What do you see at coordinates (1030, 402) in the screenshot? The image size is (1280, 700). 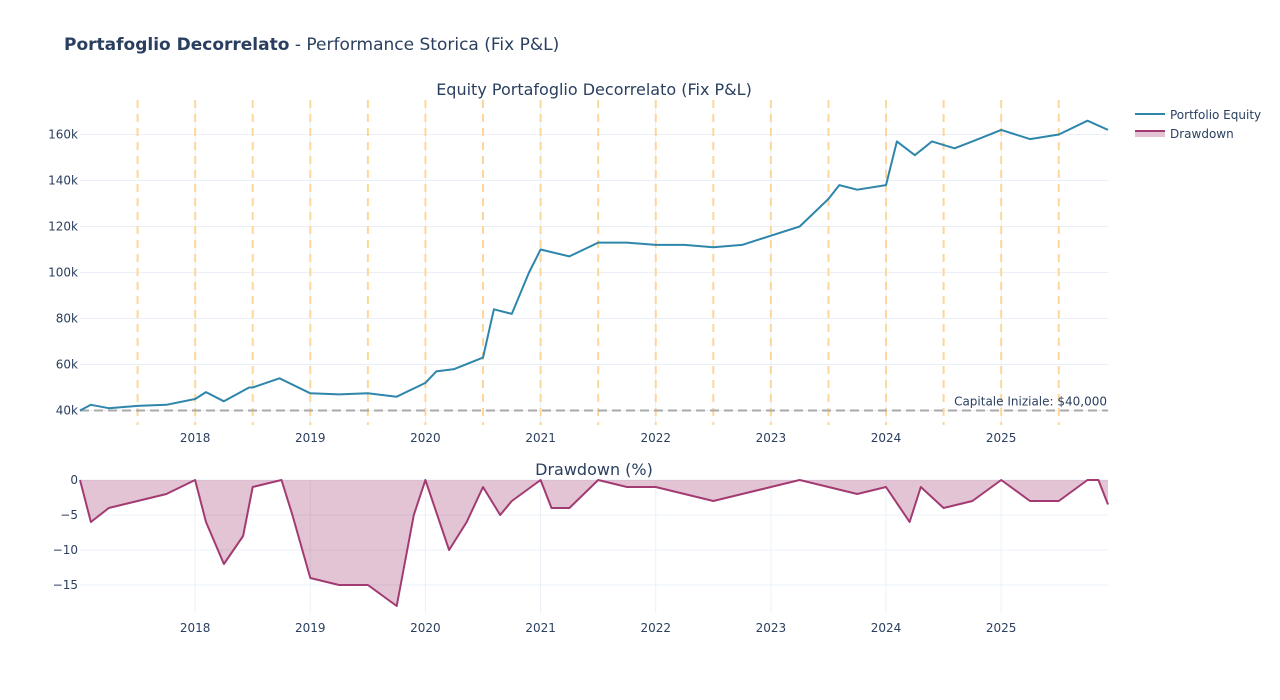 I see `initial-capital-annotation: Capitale Iniziale: $40,000` at bounding box center [1030, 402].